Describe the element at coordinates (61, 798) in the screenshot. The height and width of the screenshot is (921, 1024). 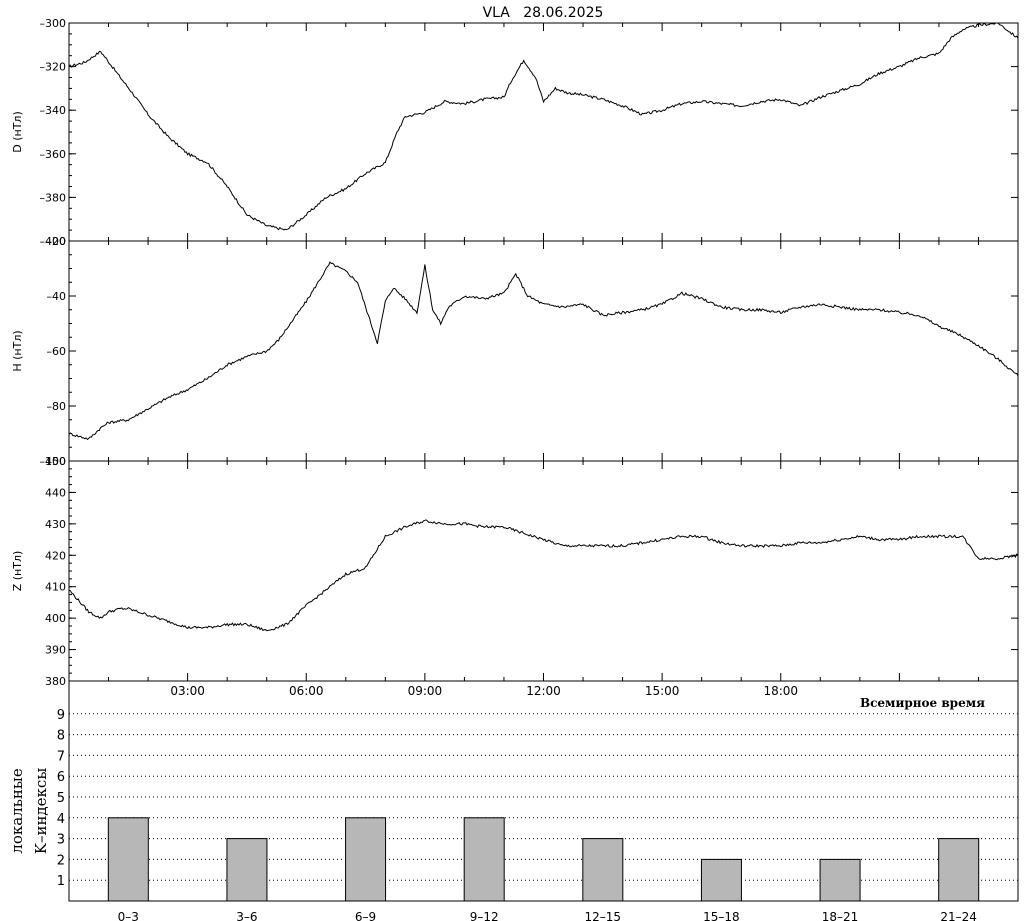
I see `y-tick-label: 5` at that location.